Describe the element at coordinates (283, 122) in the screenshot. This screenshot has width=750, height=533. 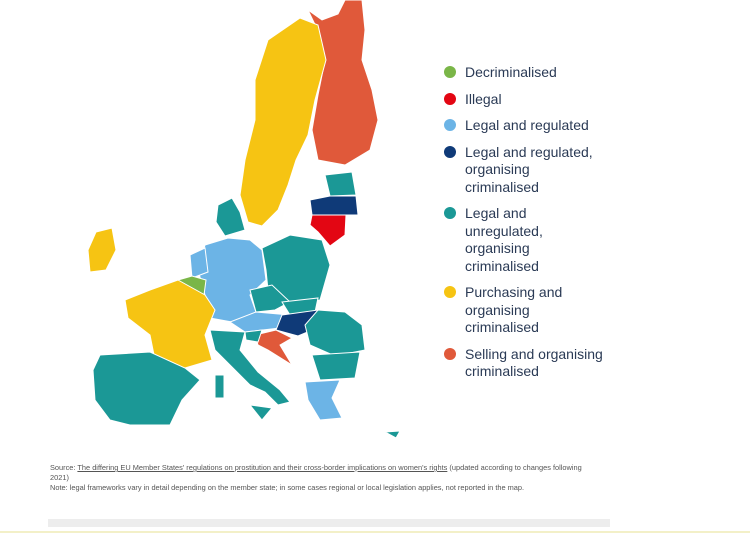
I see `sweden` at that location.